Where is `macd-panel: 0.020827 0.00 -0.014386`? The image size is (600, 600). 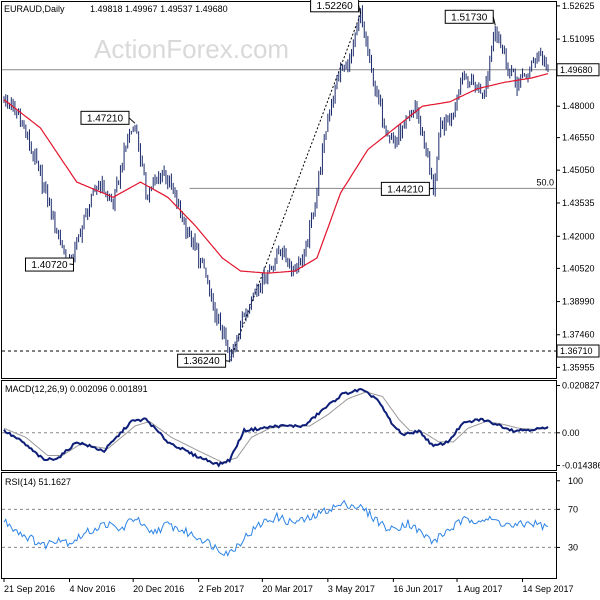 macd-panel: 0.020827 0.00 -0.014386 is located at coordinates (301, 425).